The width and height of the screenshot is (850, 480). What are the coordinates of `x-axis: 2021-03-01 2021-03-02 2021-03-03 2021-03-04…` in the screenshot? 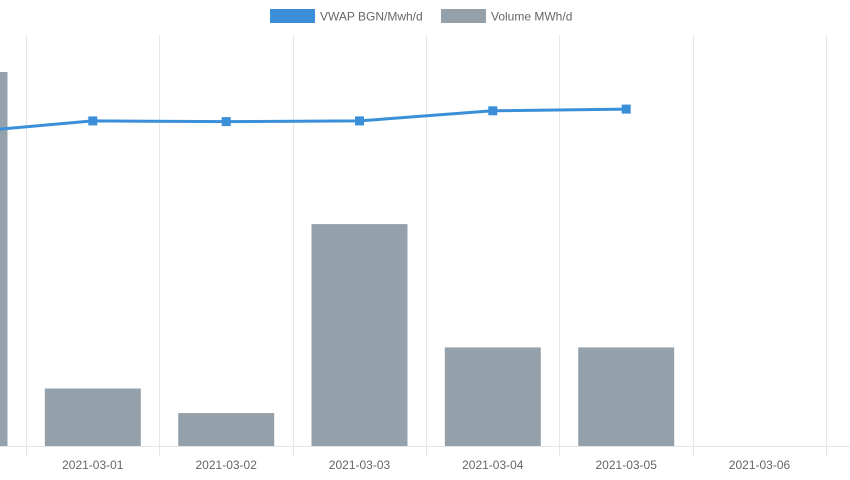 It's located at (425, 459).